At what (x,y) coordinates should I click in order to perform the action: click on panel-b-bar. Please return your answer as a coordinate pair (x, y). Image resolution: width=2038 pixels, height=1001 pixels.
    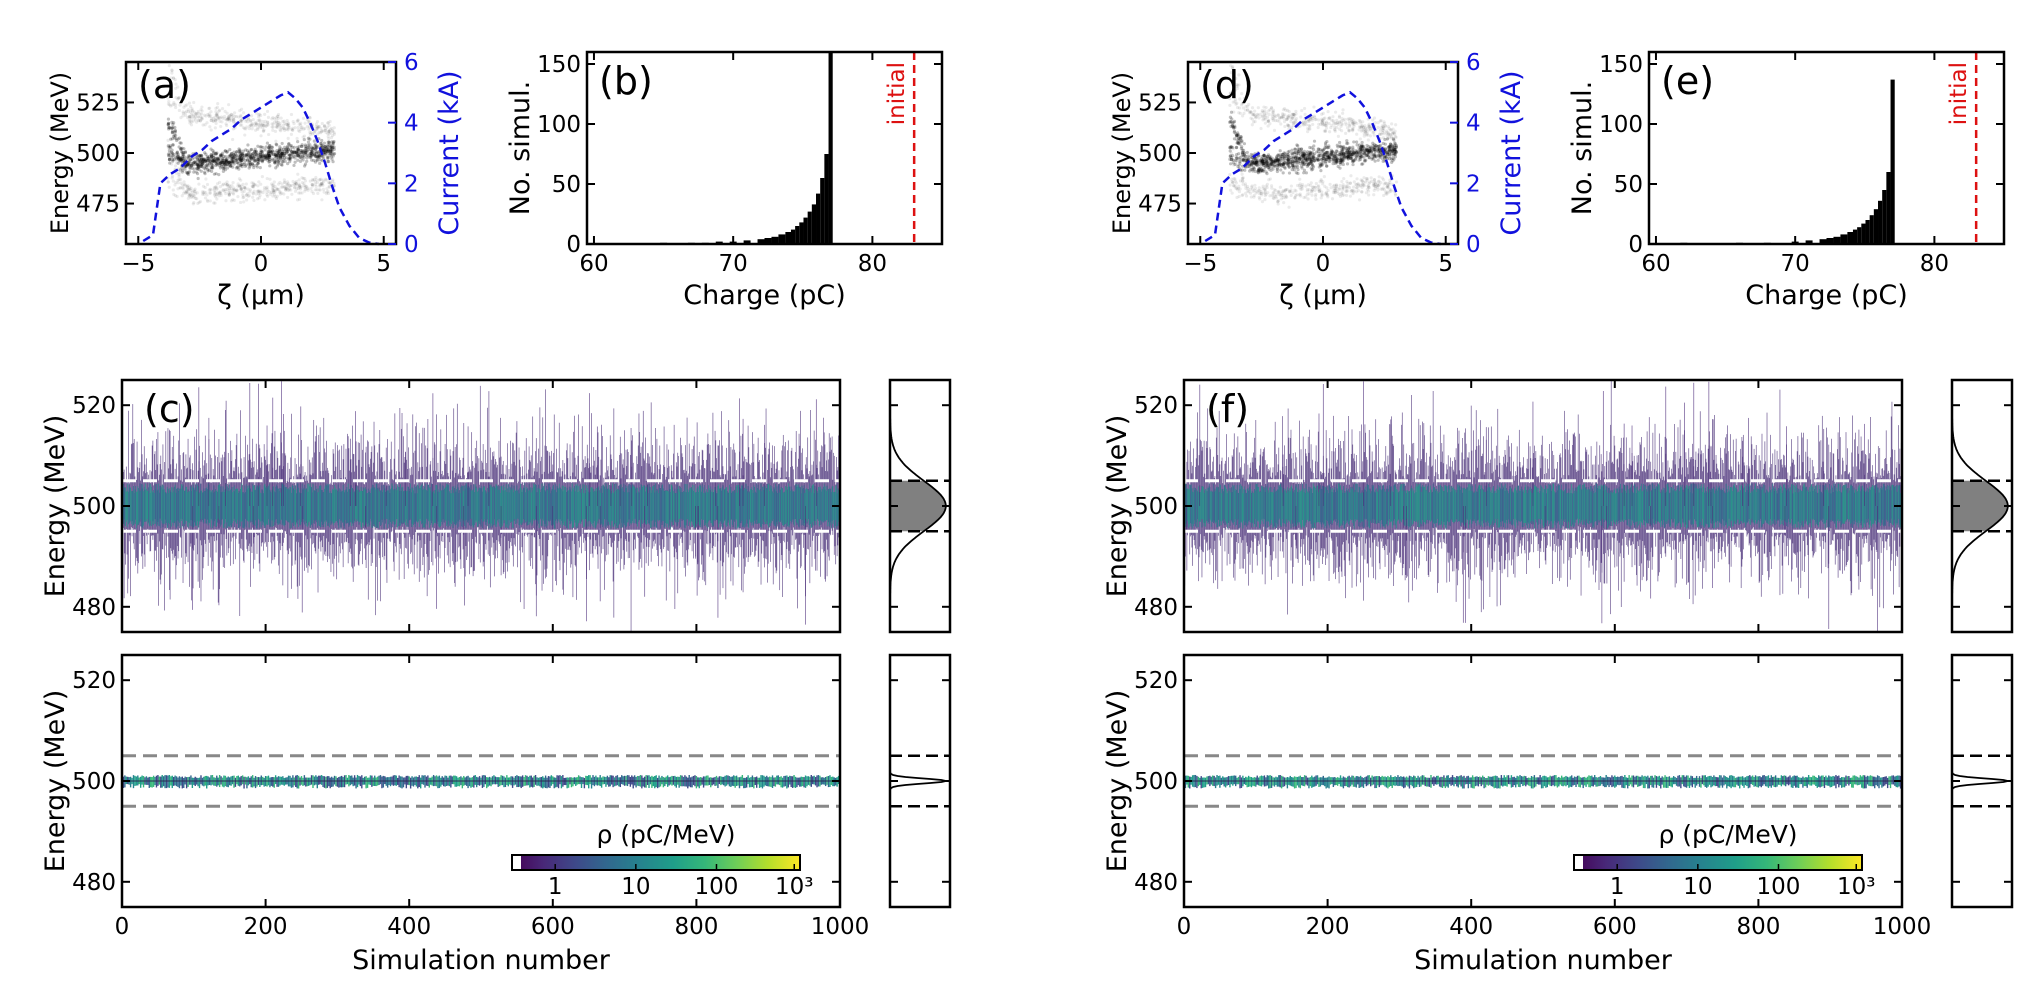
    Looking at the image, I should click on (761, 241).